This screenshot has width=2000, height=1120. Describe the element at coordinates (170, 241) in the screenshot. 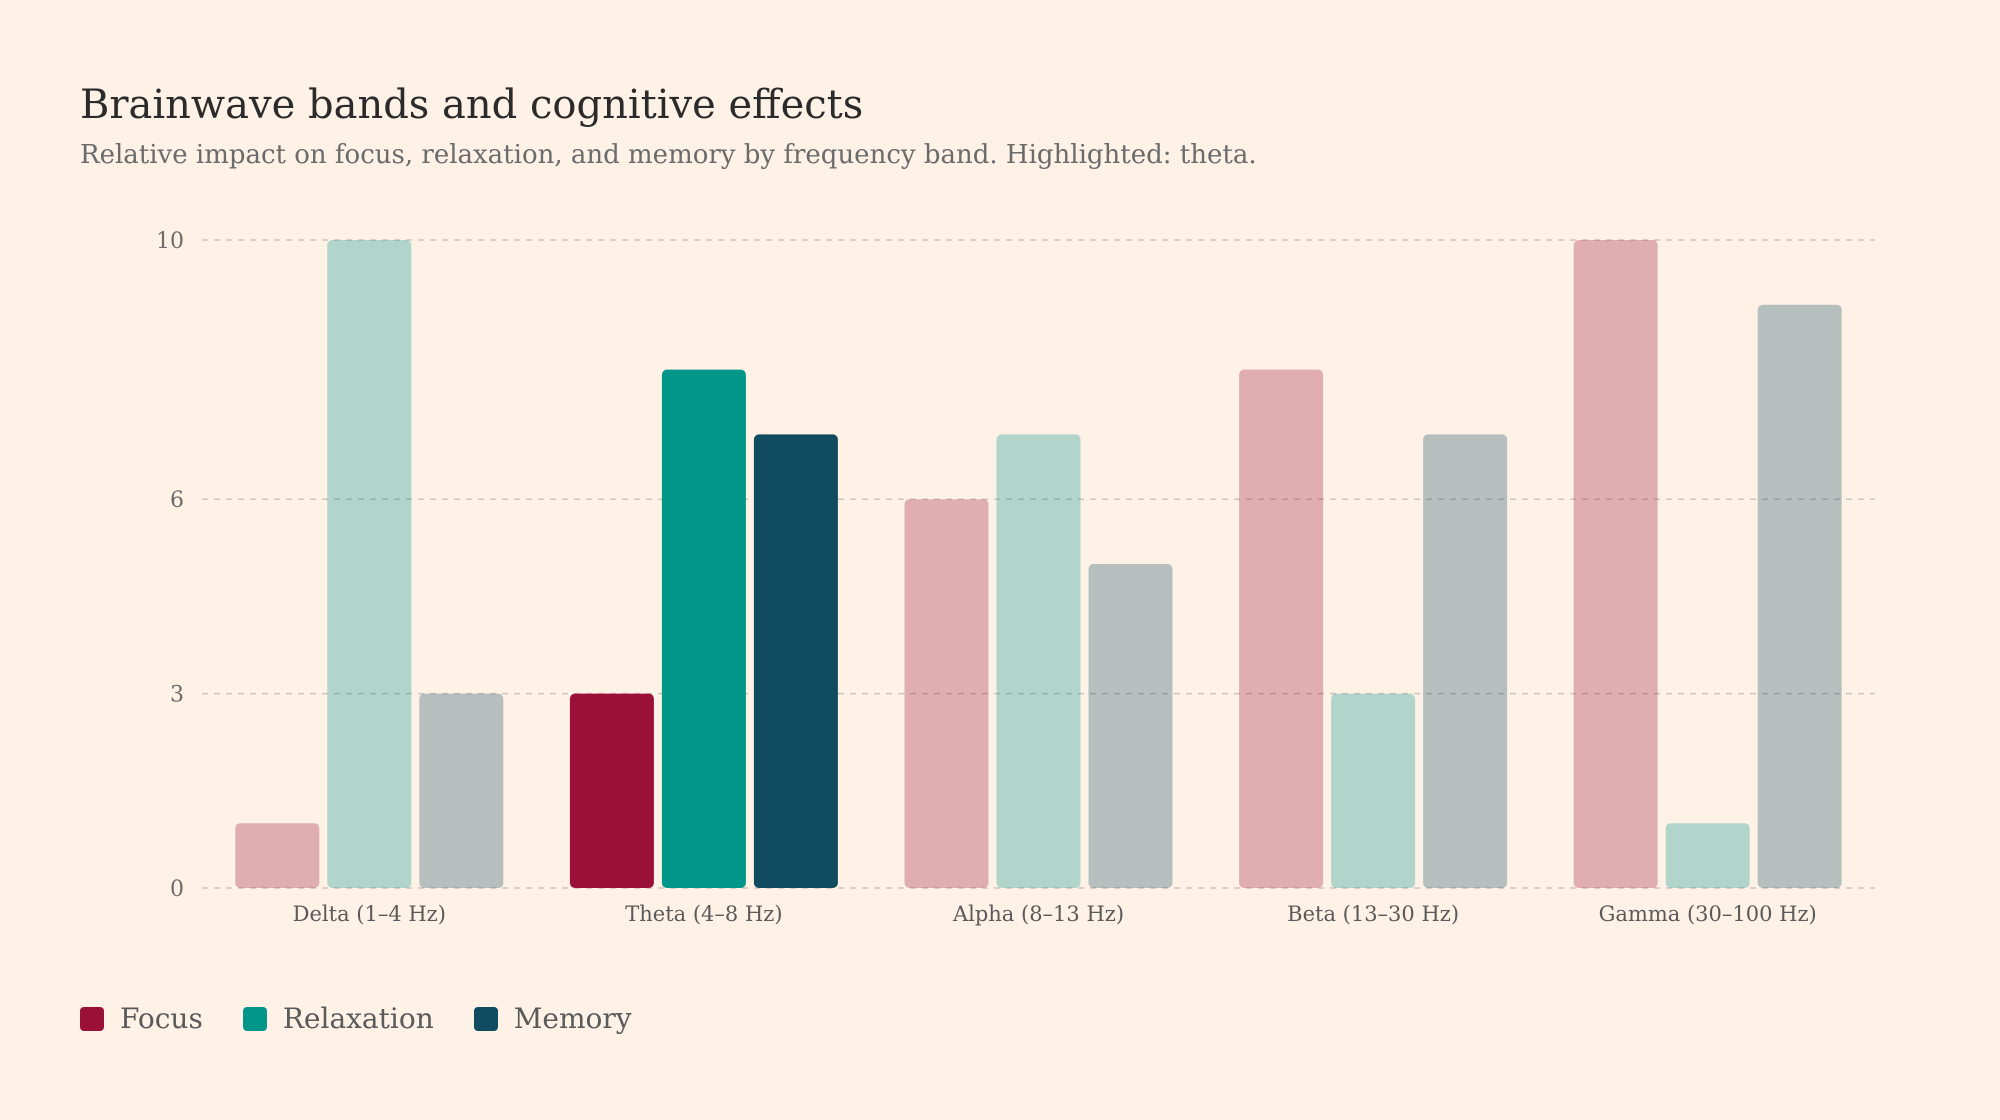

I see `y-tick-label: 10` at that location.